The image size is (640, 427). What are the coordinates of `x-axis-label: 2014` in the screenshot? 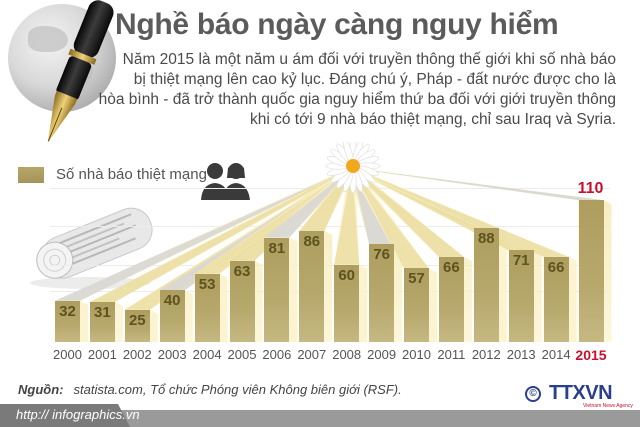 It's located at (556, 354).